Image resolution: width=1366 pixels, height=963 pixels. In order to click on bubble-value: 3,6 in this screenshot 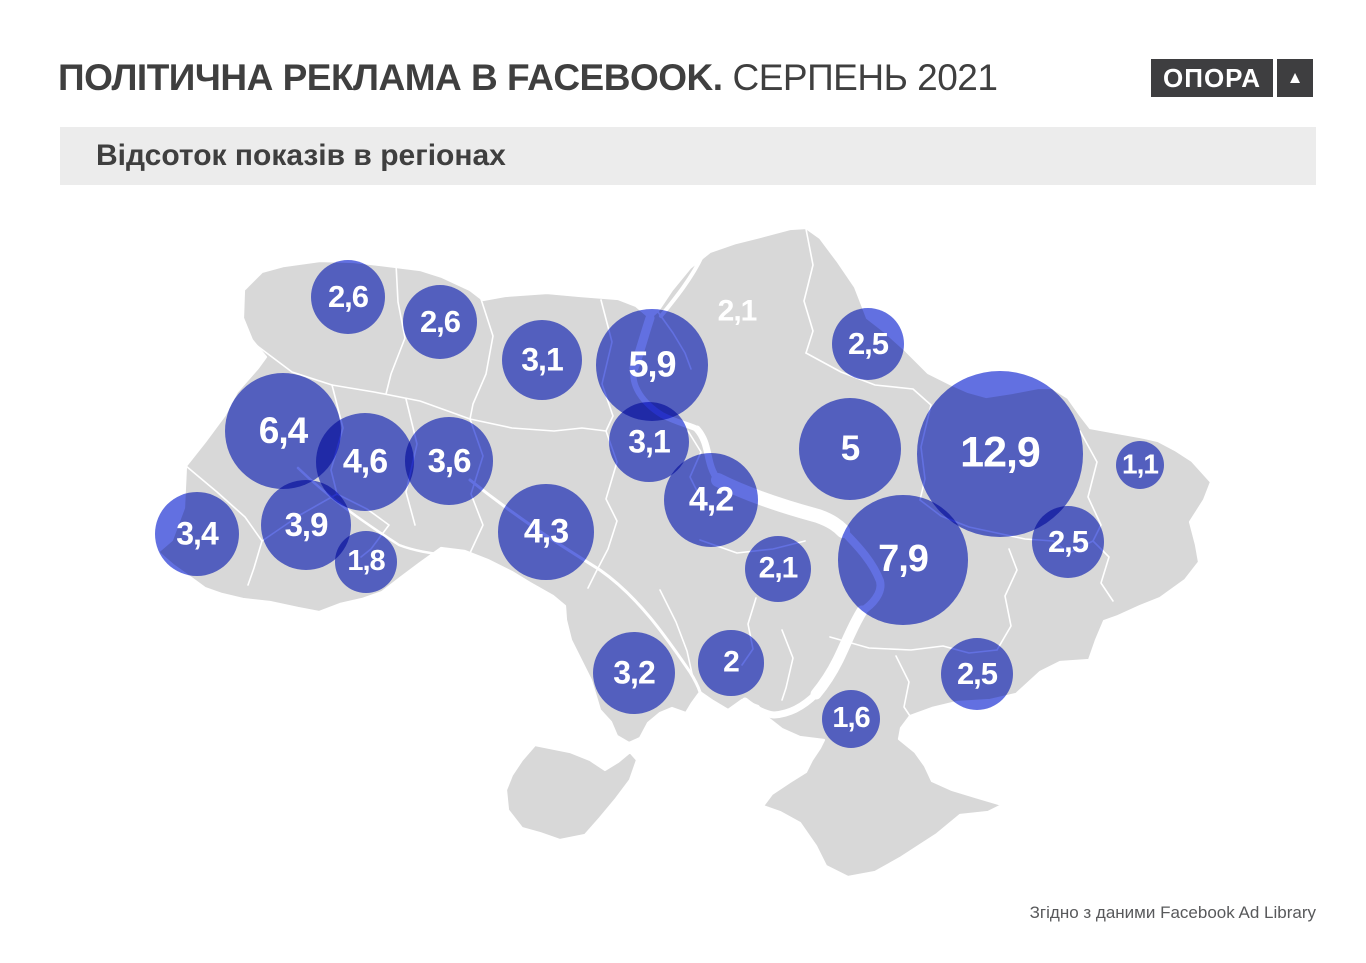, I will do `click(449, 460)`.